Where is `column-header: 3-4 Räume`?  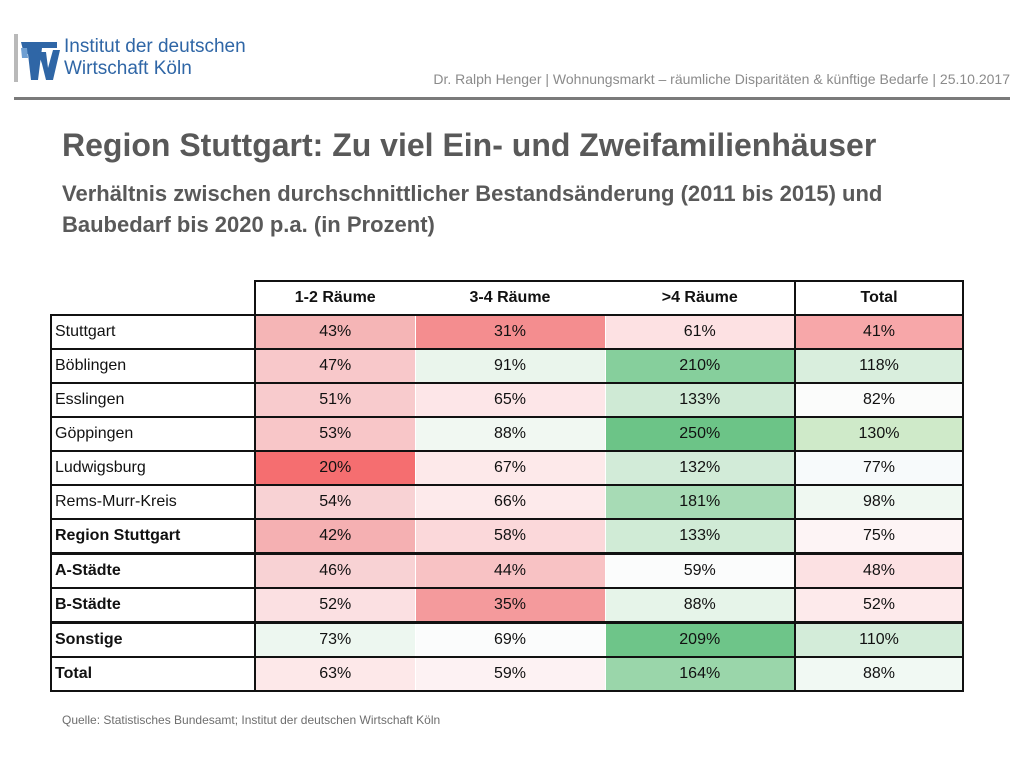 column-header: 3-4 Räume is located at coordinates (510, 298).